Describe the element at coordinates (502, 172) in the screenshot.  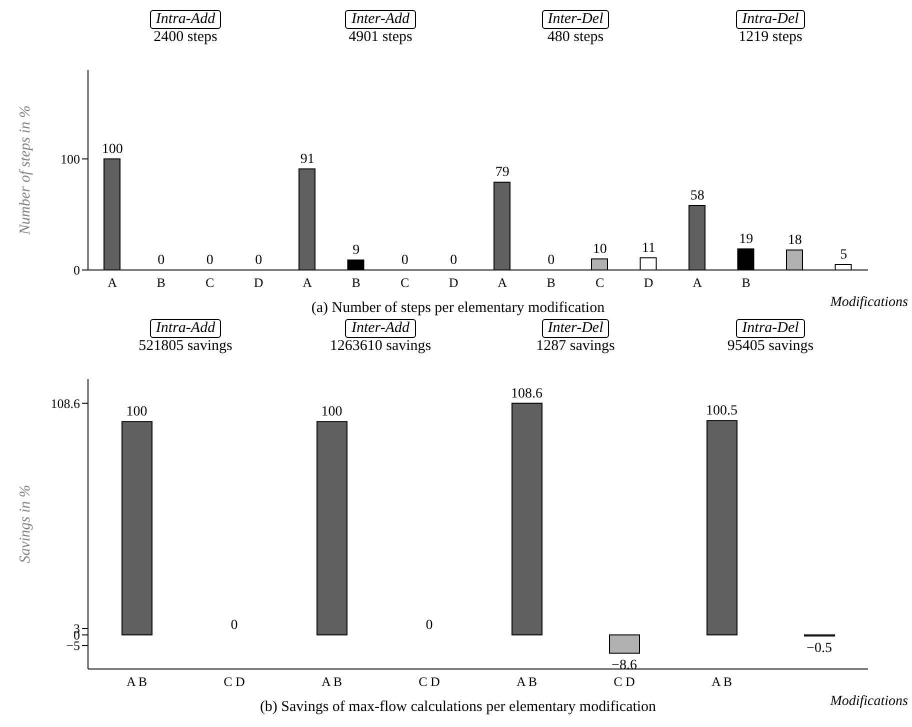
I see `data-label: 79` at that location.